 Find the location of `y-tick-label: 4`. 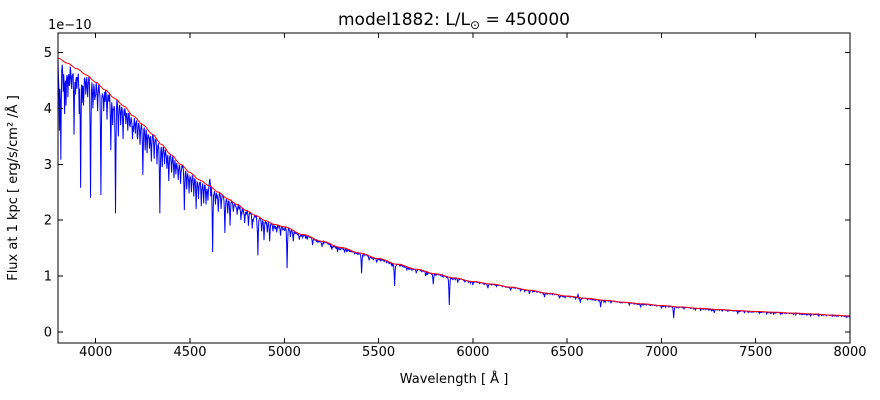

y-tick-label: 4 is located at coordinates (48, 109).